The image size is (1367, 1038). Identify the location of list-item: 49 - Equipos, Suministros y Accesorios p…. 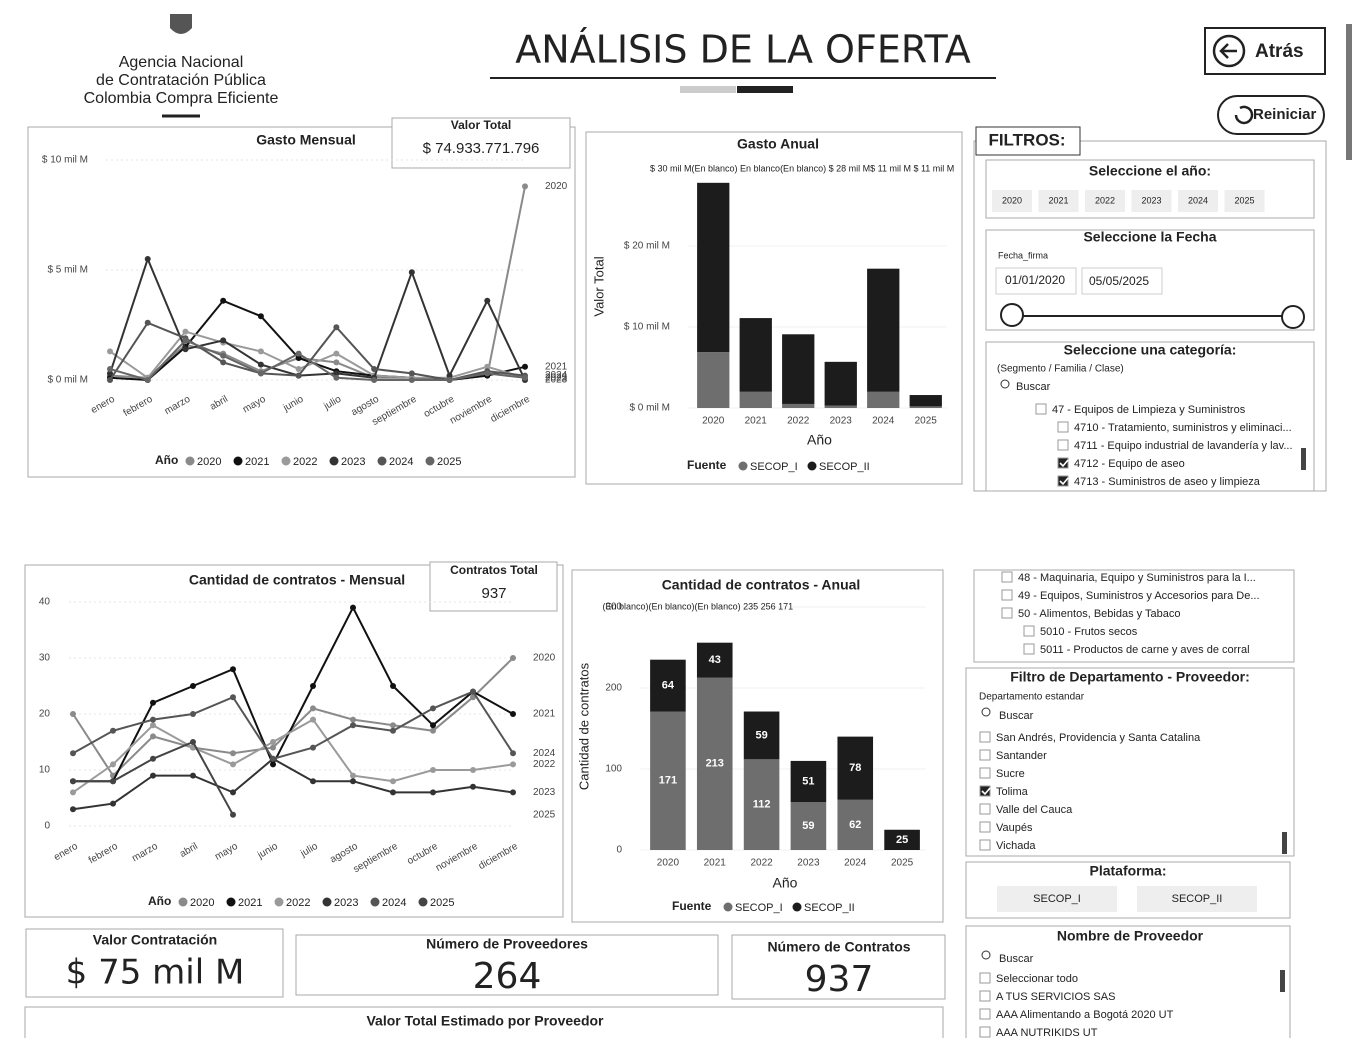
(1139, 596).